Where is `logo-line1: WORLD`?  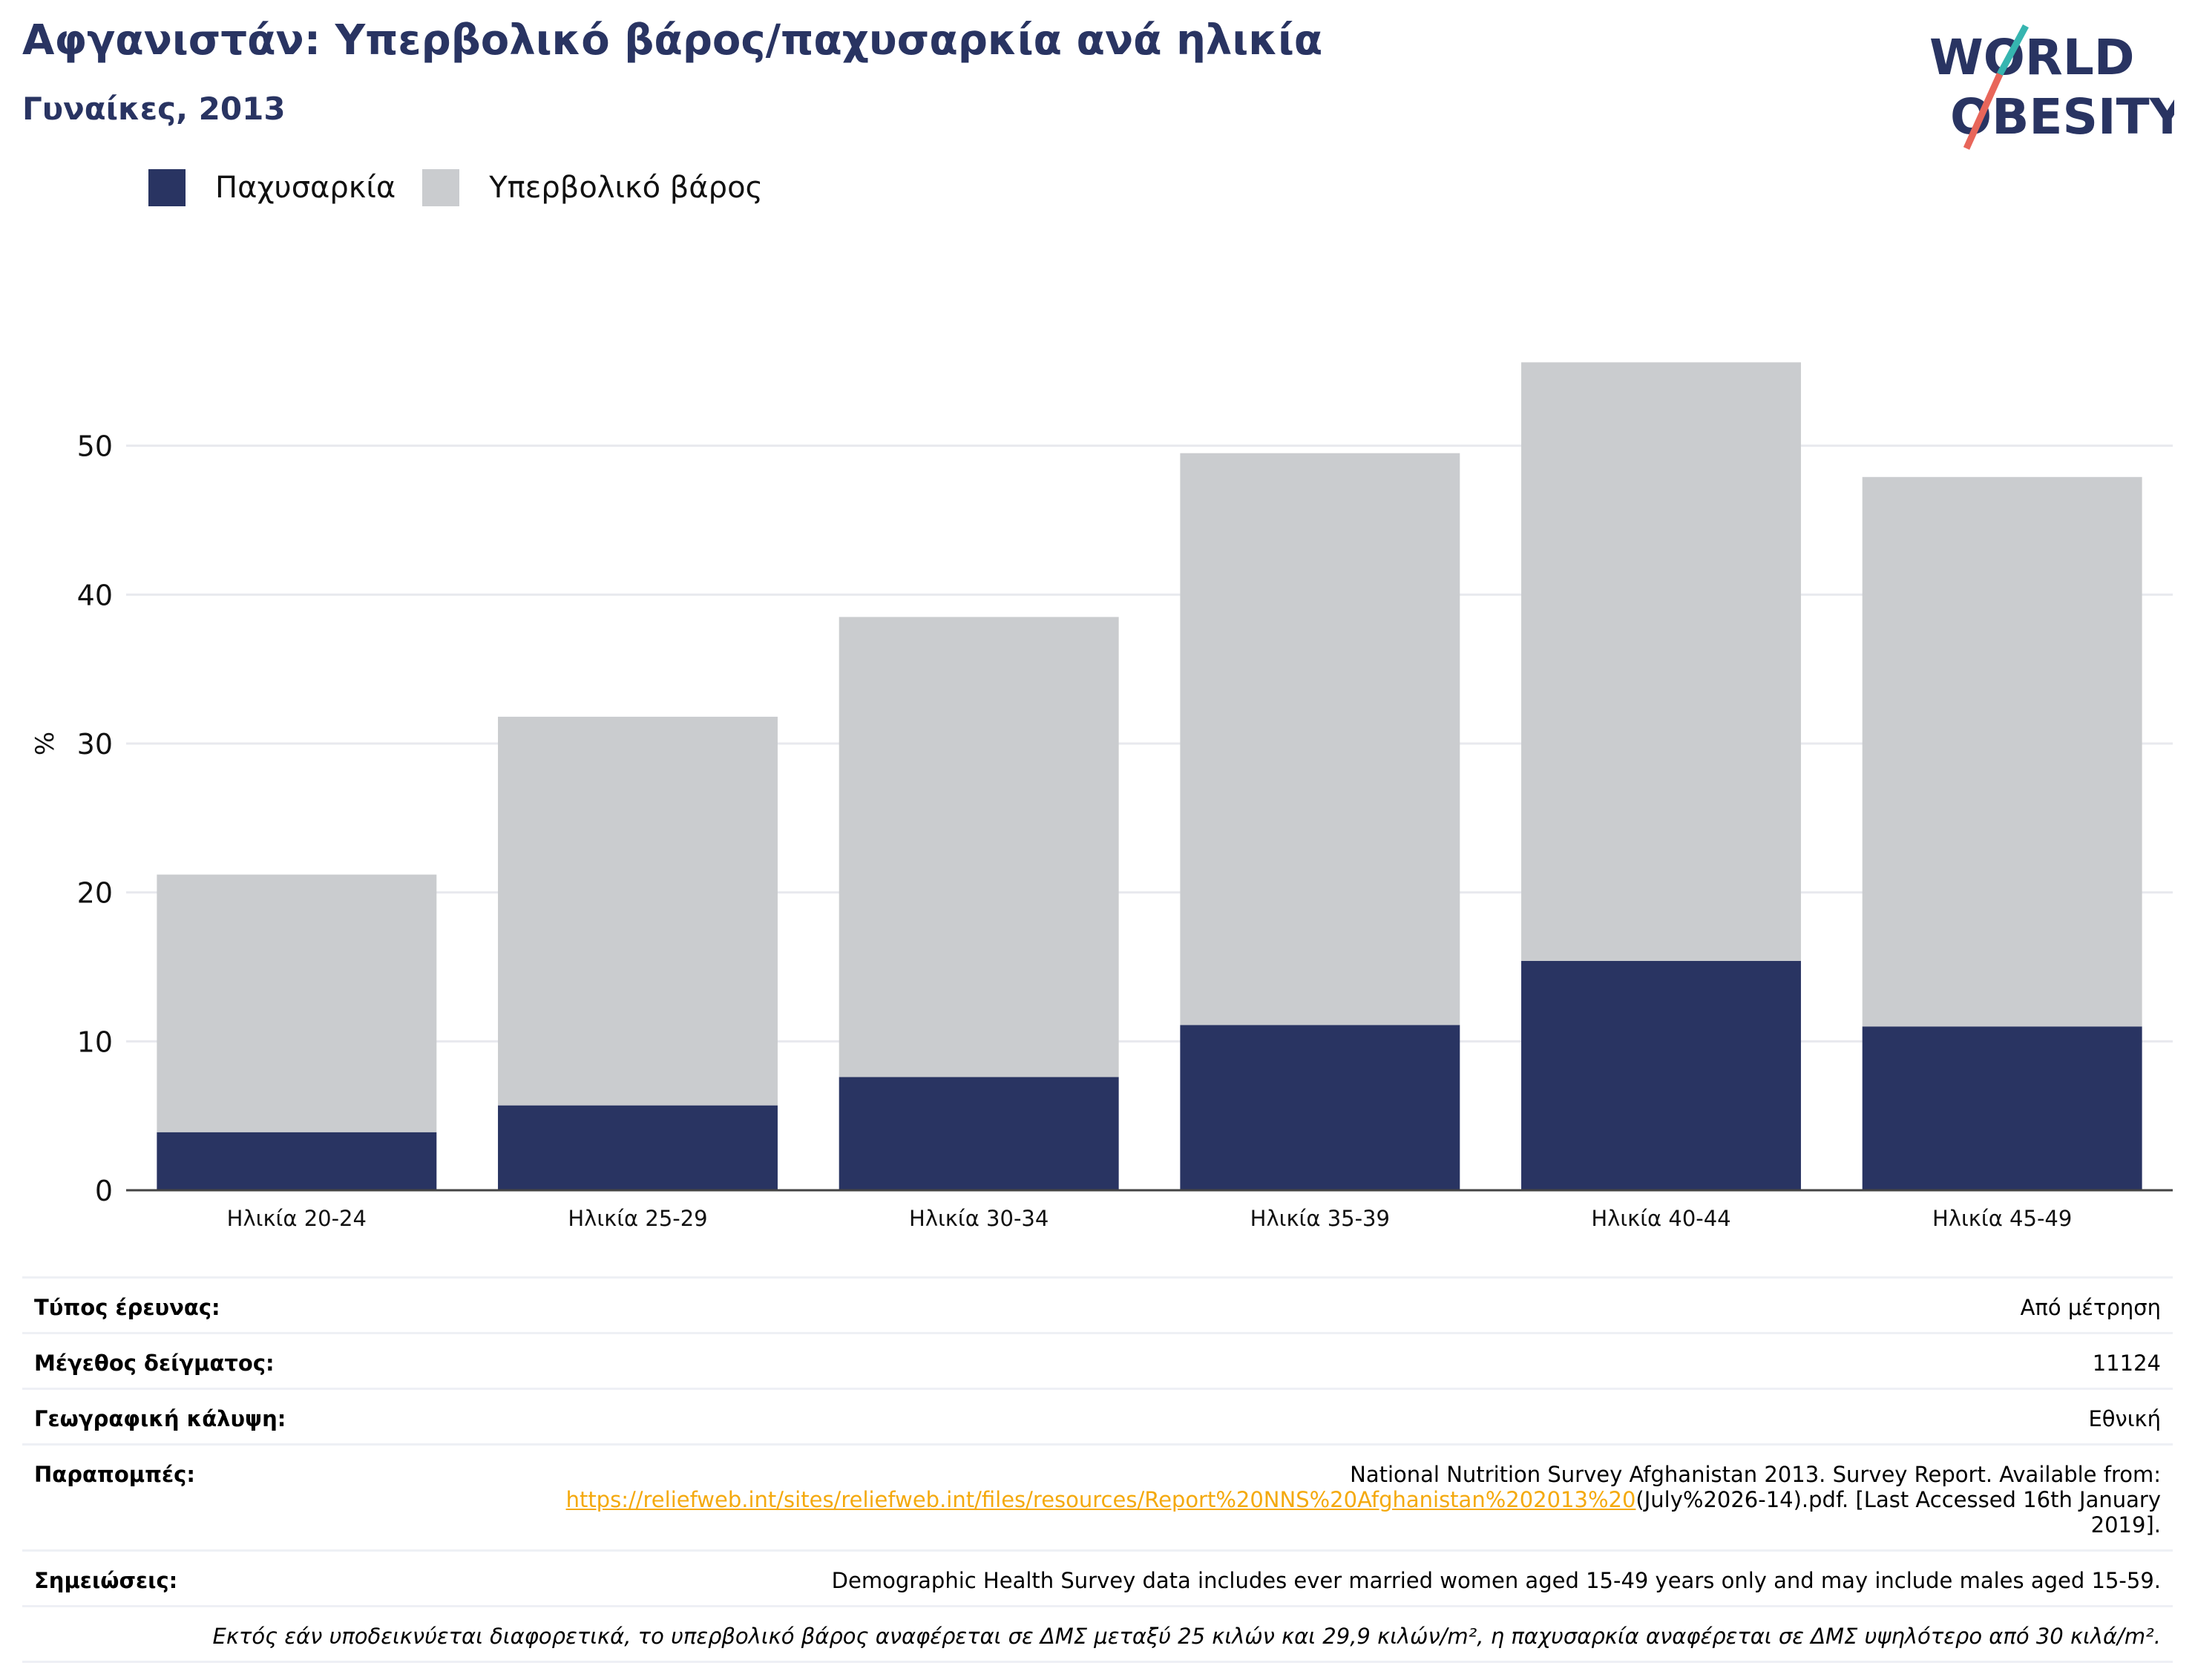 logo-line1: WORLD is located at coordinates (2032, 58).